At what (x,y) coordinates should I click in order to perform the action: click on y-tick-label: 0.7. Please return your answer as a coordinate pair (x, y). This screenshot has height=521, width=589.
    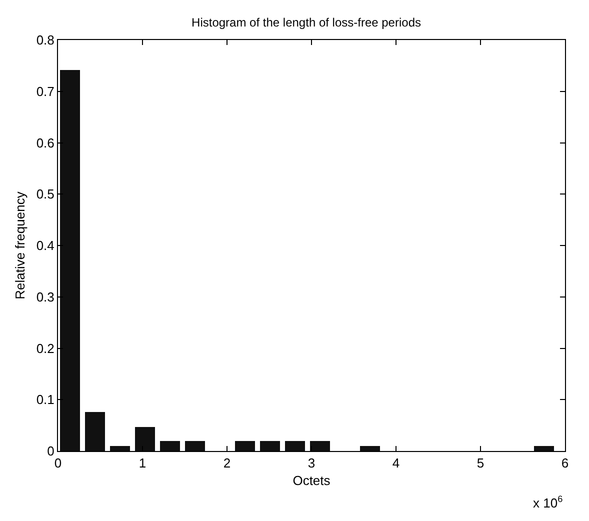
    Looking at the image, I should click on (45, 91).